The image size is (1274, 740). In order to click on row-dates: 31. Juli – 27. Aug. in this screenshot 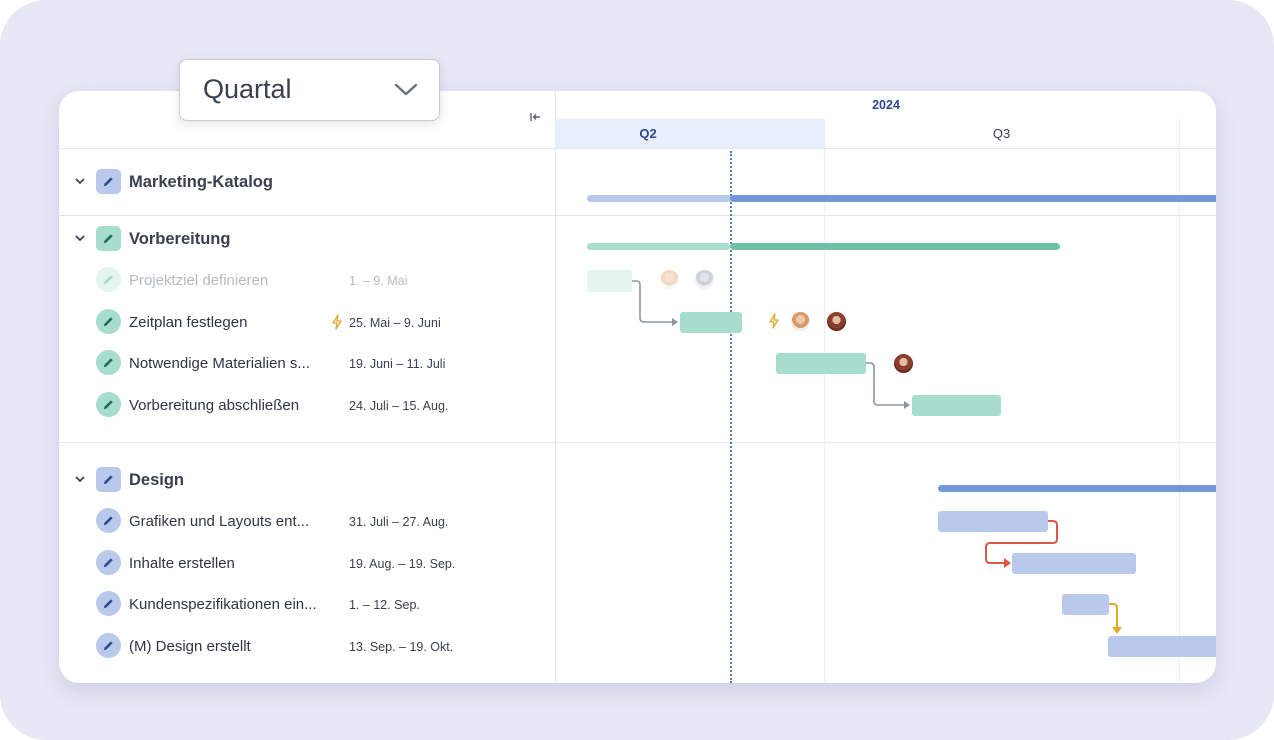, I will do `click(399, 522)`.